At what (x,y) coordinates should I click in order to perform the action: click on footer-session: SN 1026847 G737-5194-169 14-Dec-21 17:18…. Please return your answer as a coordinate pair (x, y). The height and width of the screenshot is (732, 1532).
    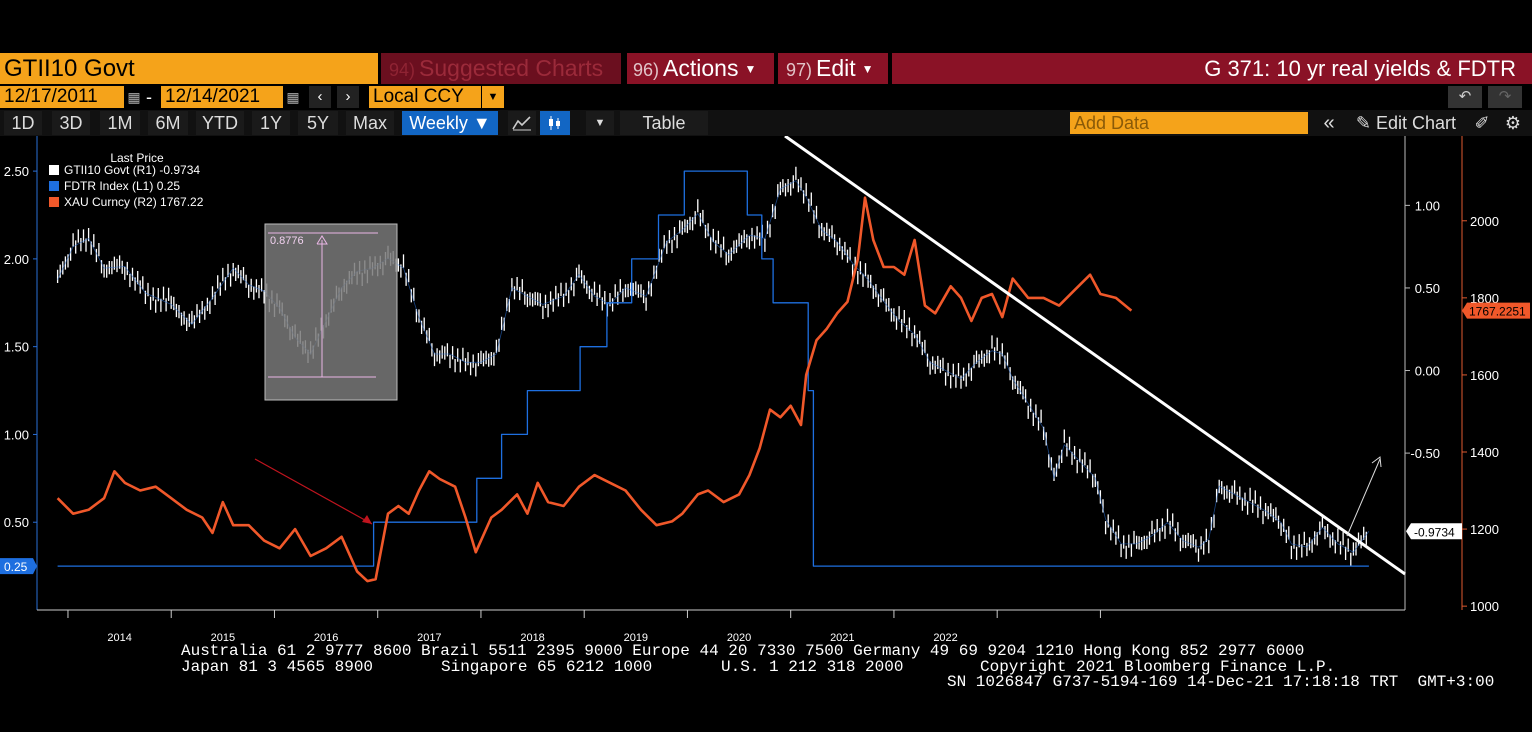
    Looking at the image, I should click on (1221, 682).